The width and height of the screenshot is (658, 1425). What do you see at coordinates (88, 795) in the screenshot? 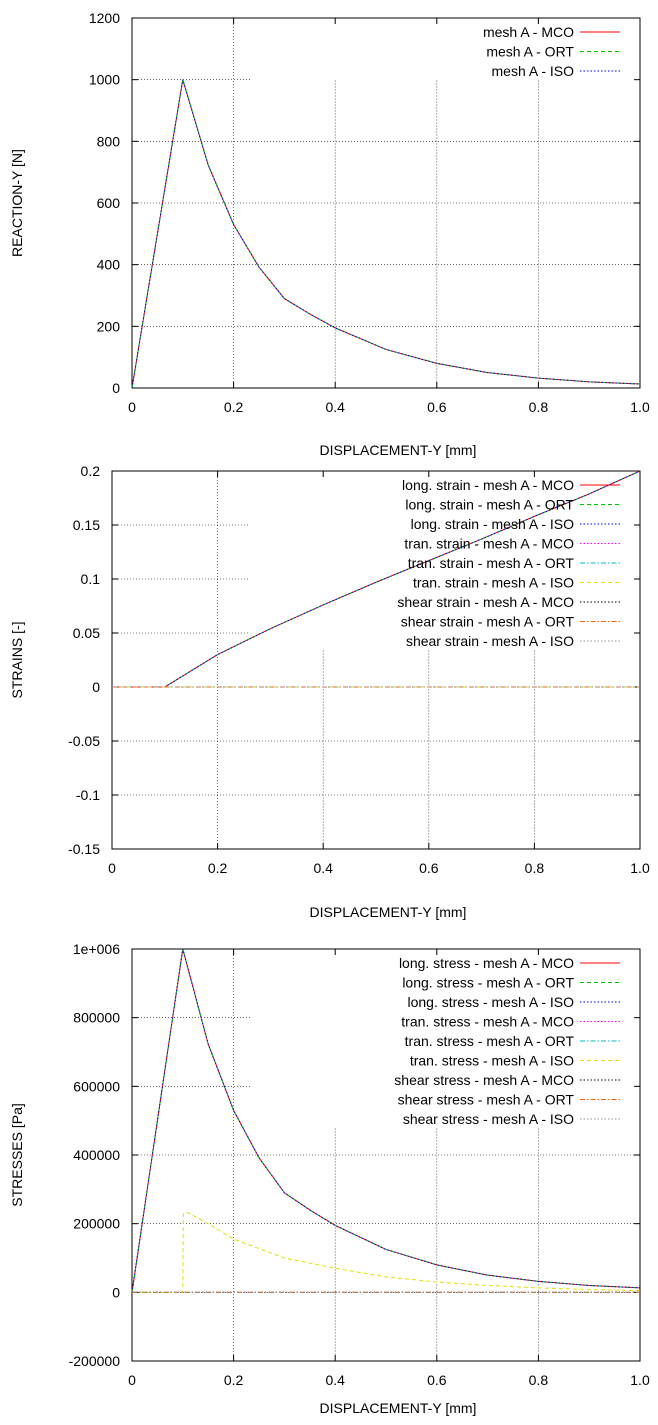
I see `y-tick-label: -0.1` at bounding box center [88, 795].